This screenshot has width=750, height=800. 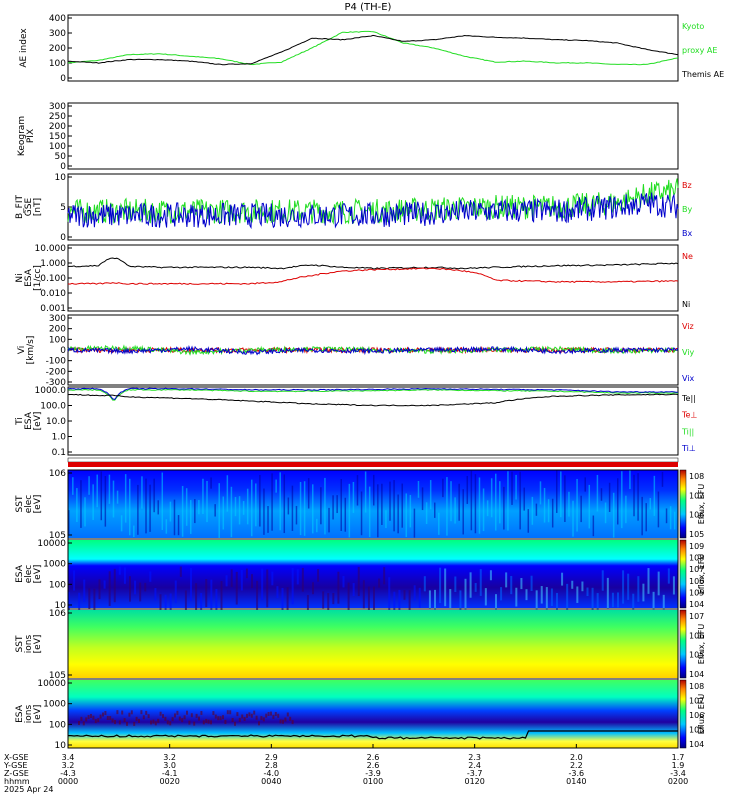 I want to click on cbar-tick-esa-i-3: 105, so click(x=696, y=730).